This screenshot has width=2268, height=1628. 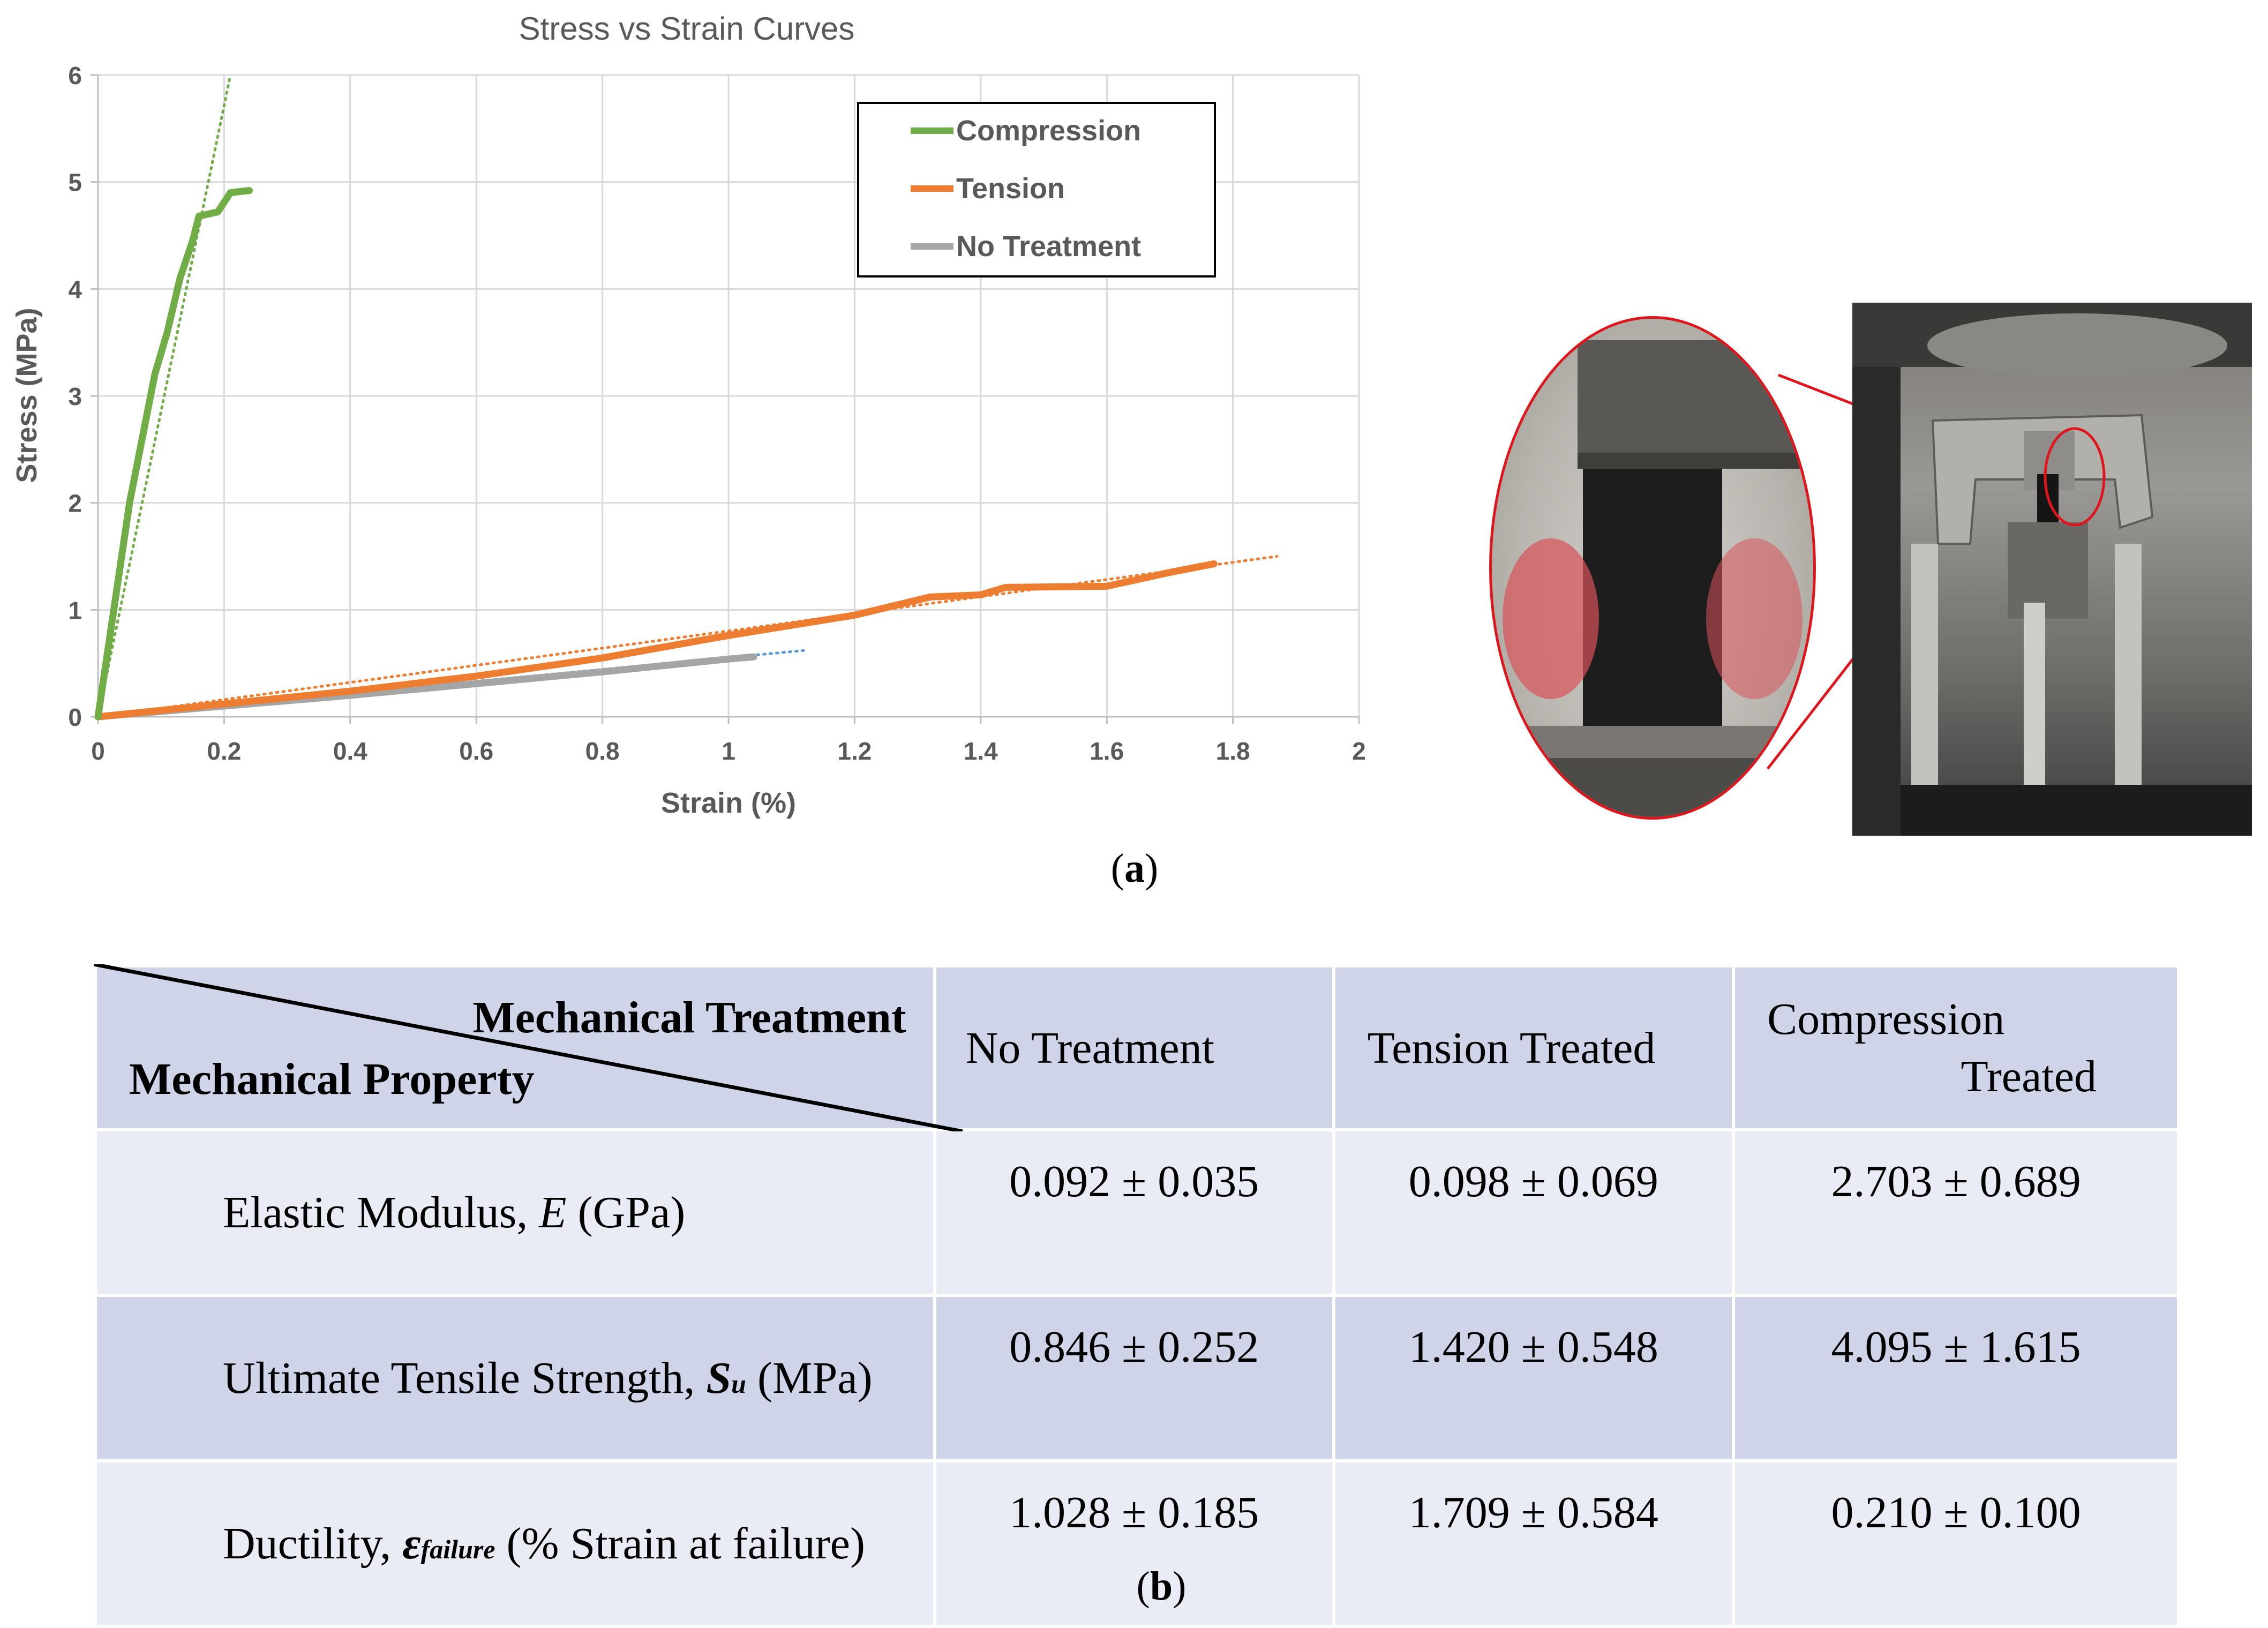 What do you see at coordinates (728, 751) in the screenshot?
I see `x-tick-label: 1` at bounding box center [728, 751].